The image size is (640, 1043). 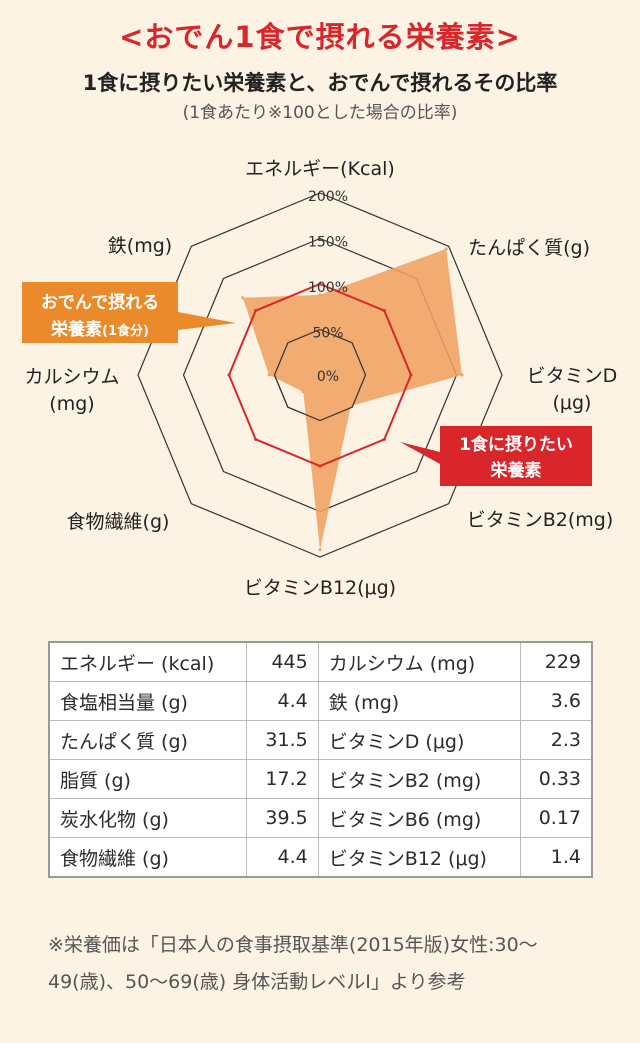 What do you see at coordinates (328, 197) in the screenshot?
I see `tick-label-4: 200%` at bounding box center [328, 197].